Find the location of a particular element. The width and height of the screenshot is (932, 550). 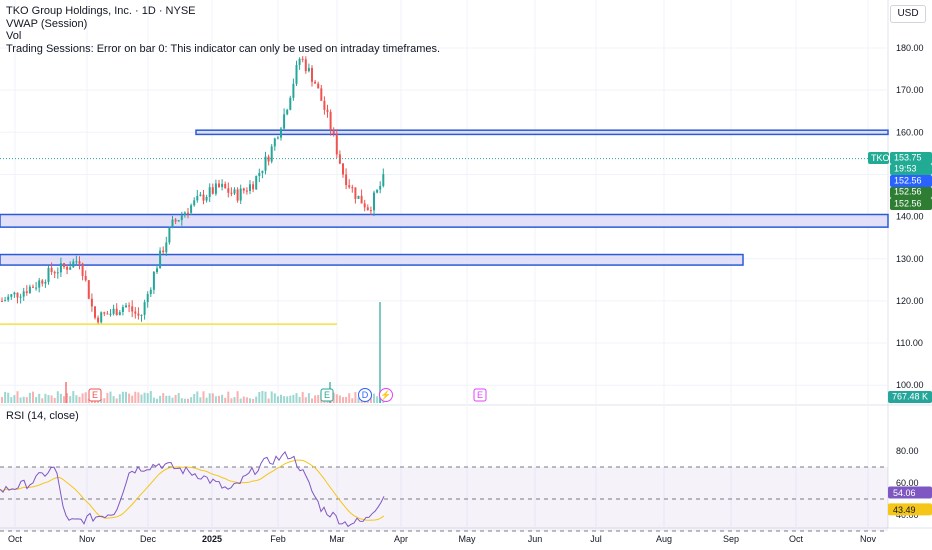

price-tick-label: 130.00 is located at coordinates (910, 259).